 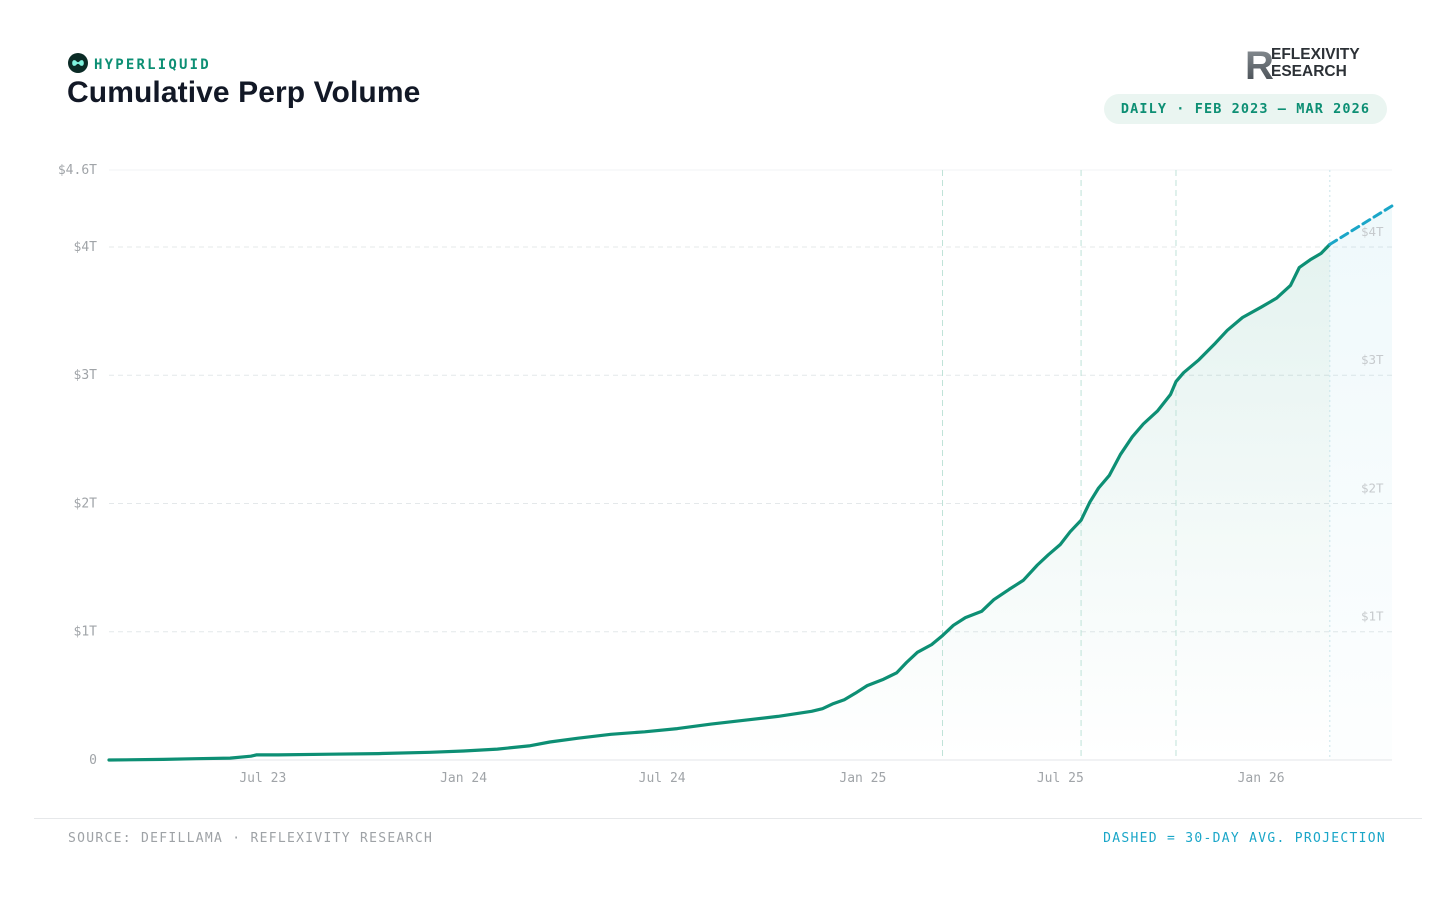 I want to click on x-tick-label: Jan 24, so click(x=463, y=778).